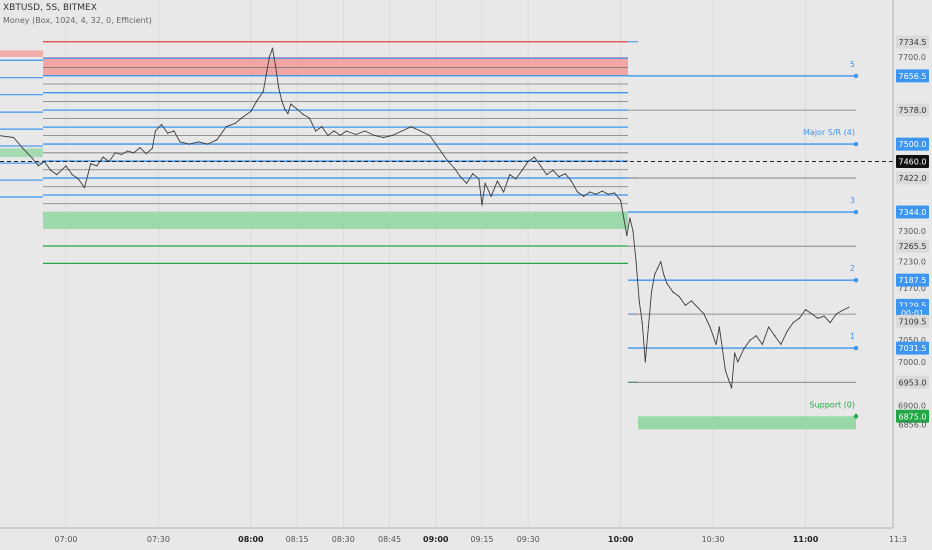  I want to click on x-tick-label: 09:30, so click(528, 539).